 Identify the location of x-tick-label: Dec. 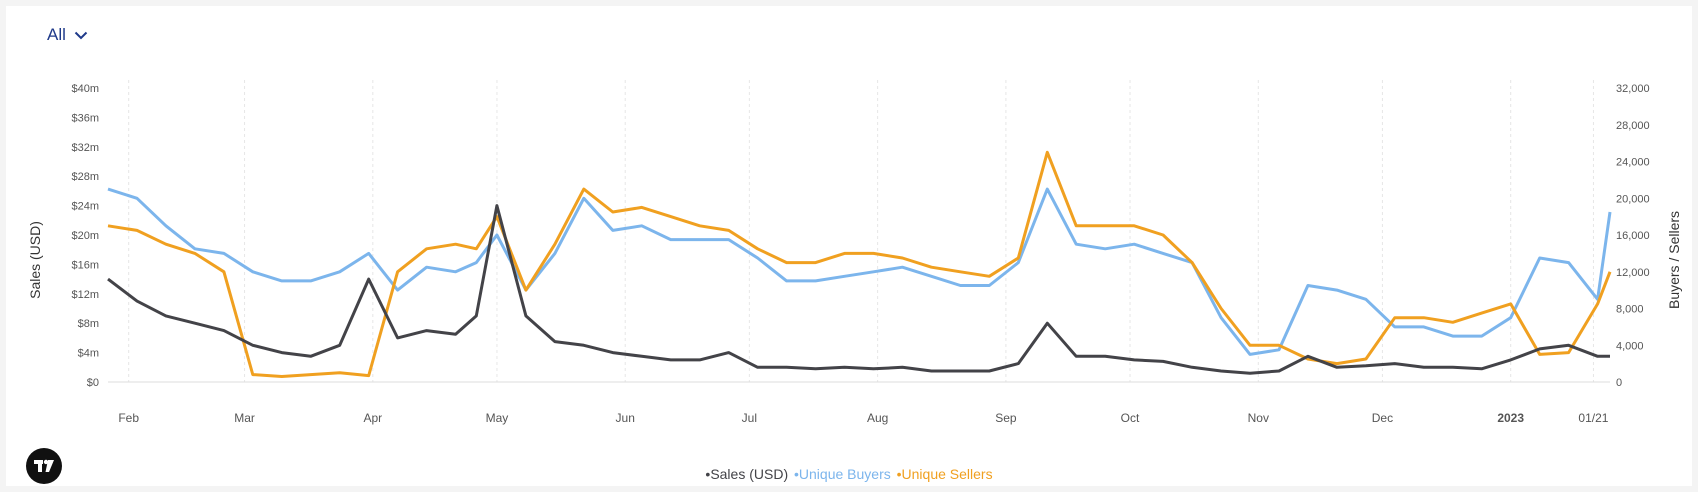
(1382, 418).